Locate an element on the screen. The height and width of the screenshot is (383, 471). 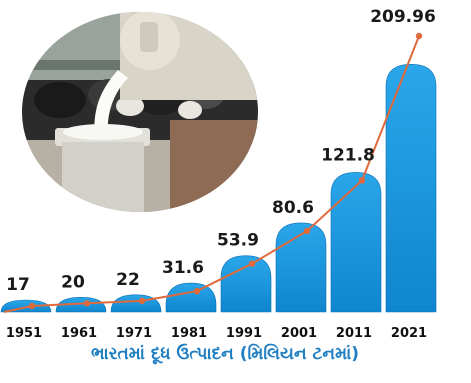
bar-1981 is located at coordinates (191, 297).